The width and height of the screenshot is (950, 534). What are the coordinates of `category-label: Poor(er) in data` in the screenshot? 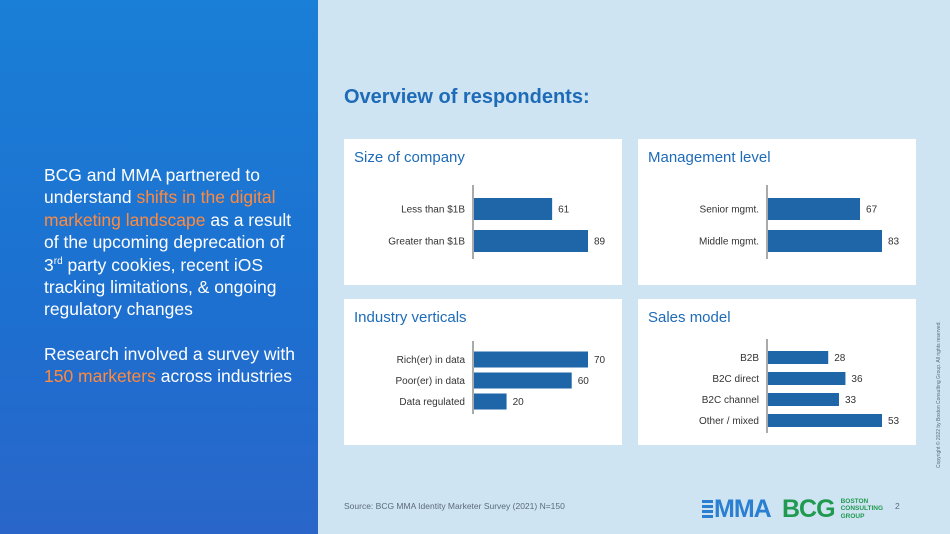 It's located at (431, 381).